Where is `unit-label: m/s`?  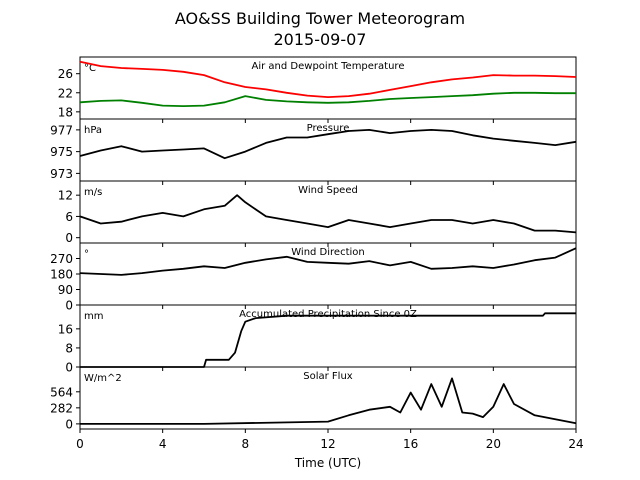
unit-label: m/s is located at coordinates (93, 192).